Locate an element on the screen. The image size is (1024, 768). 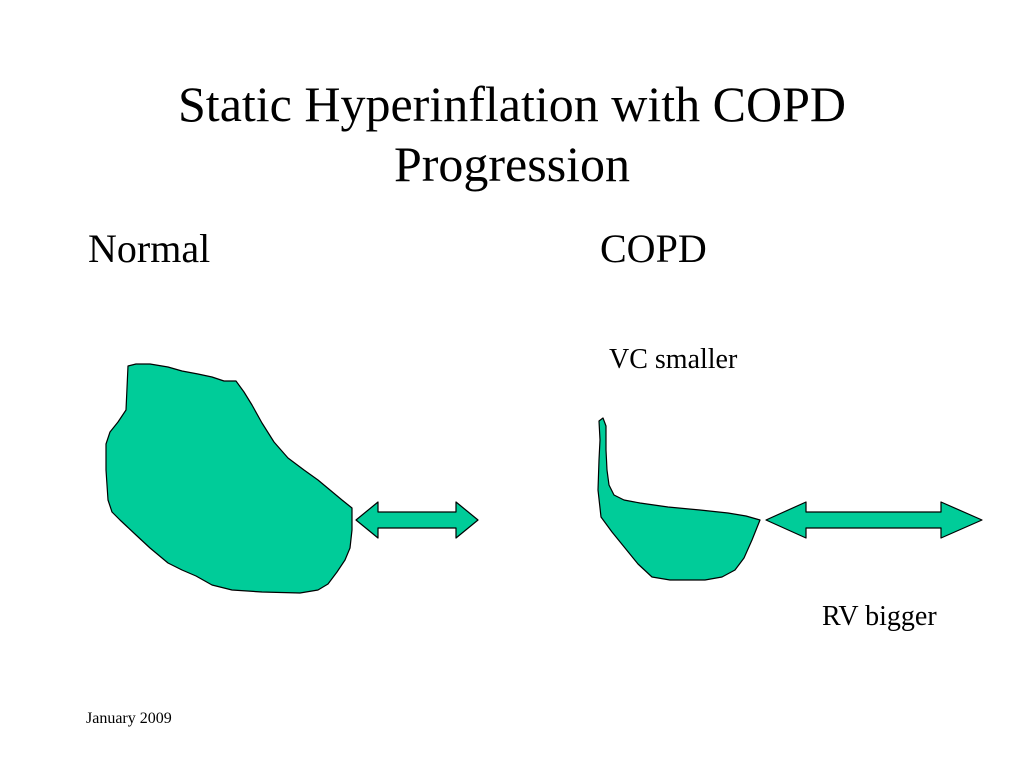
normal-label: Normal is located at coordinates (149, 248).